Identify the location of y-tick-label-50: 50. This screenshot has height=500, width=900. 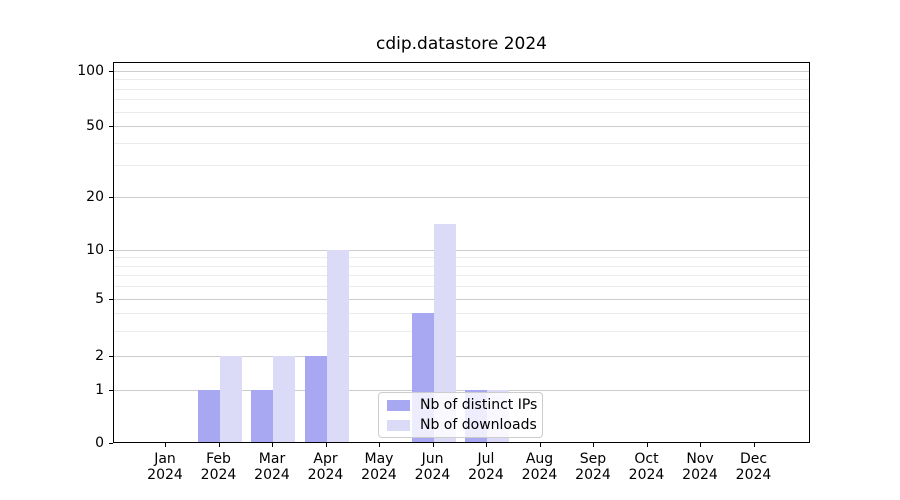
(95, 126).